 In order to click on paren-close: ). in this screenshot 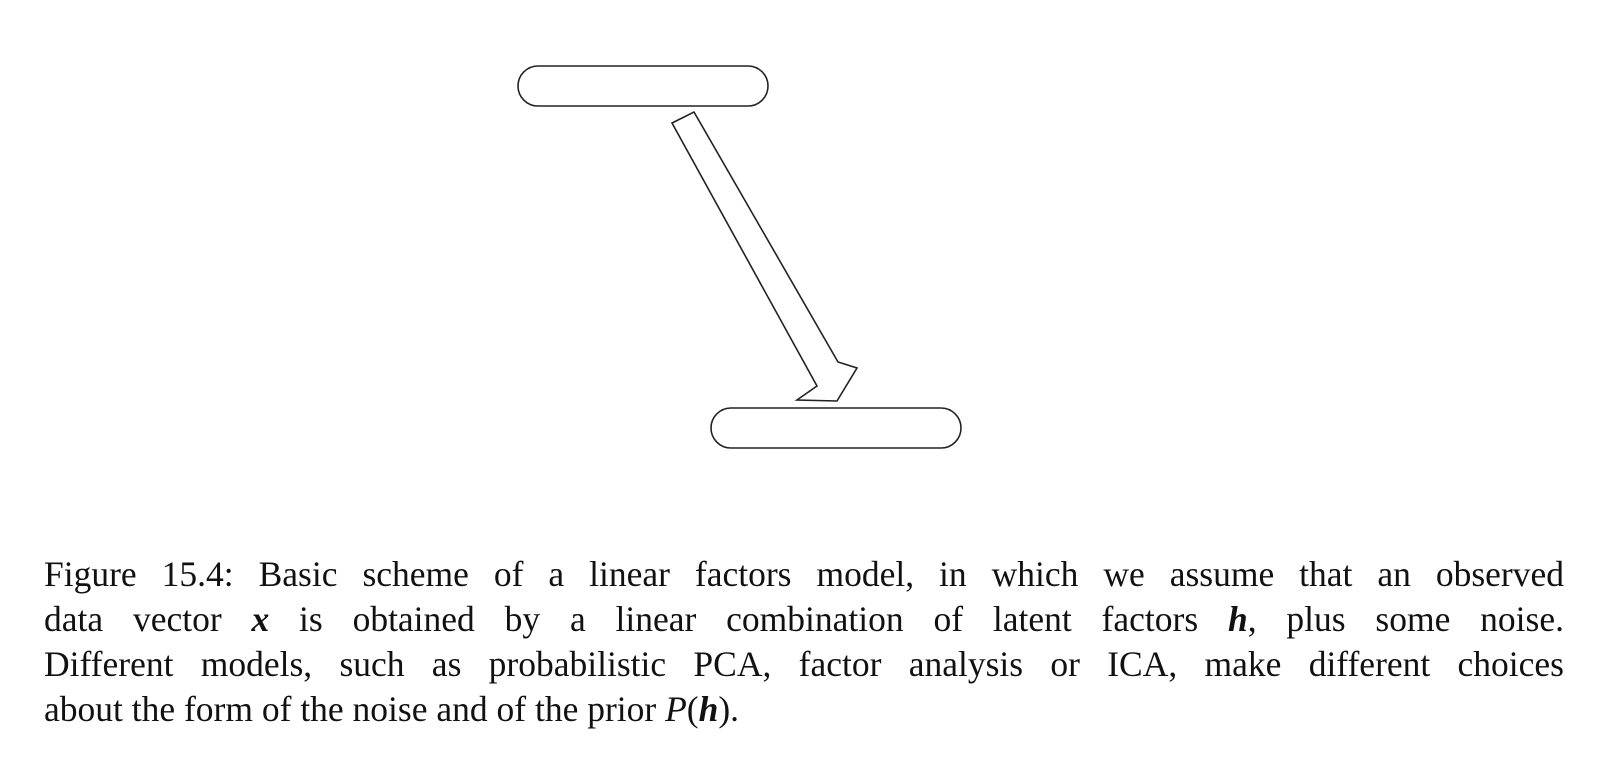, I will do `click(729, 709)`.